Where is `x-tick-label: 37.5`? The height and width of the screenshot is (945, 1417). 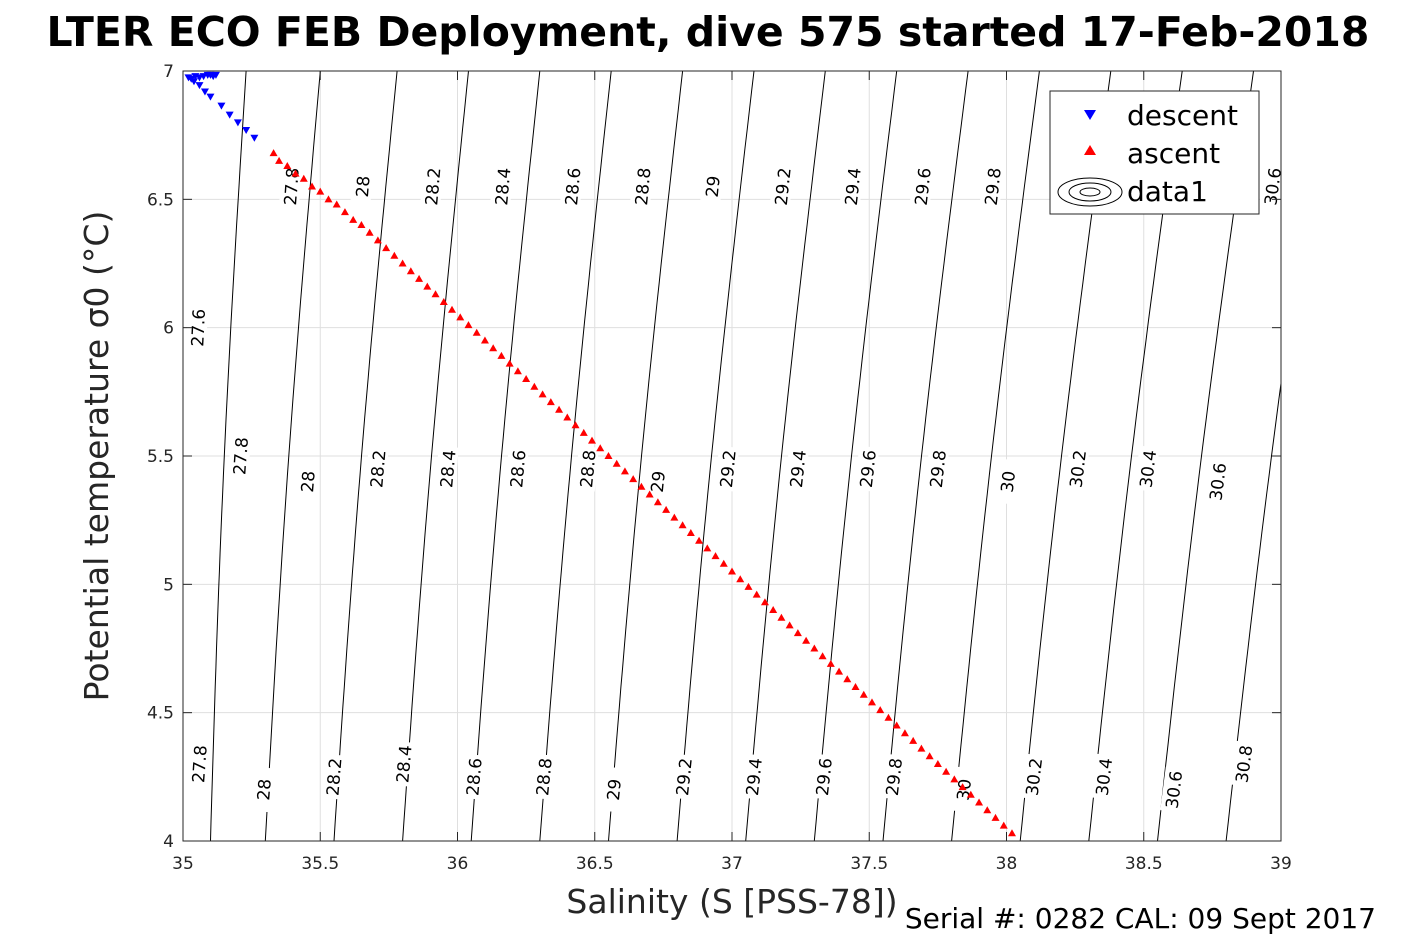 x-tick-label: 37.5 is located at coordinates (869, 864).